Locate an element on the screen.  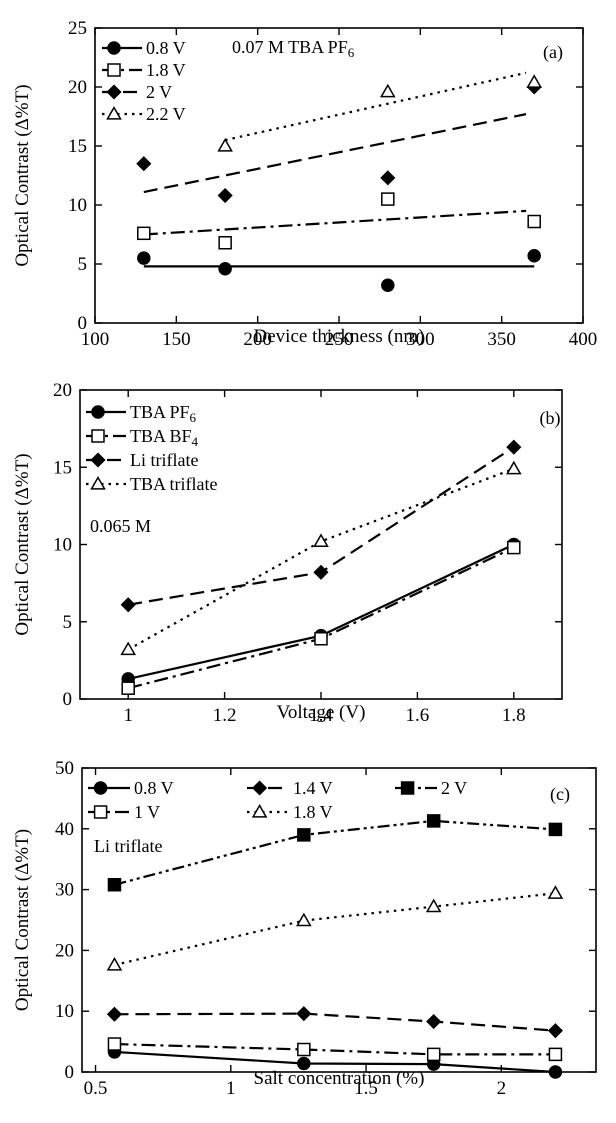
annotation: 0.07 M TBA PF6 is located at coordinates (293, 48).